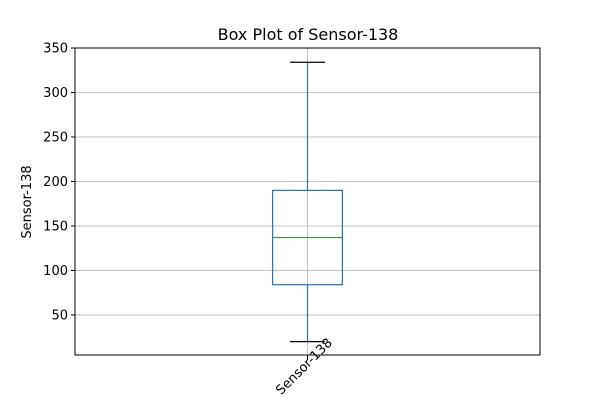  I want to click on y-tick-label: 200, so click(55, 182).